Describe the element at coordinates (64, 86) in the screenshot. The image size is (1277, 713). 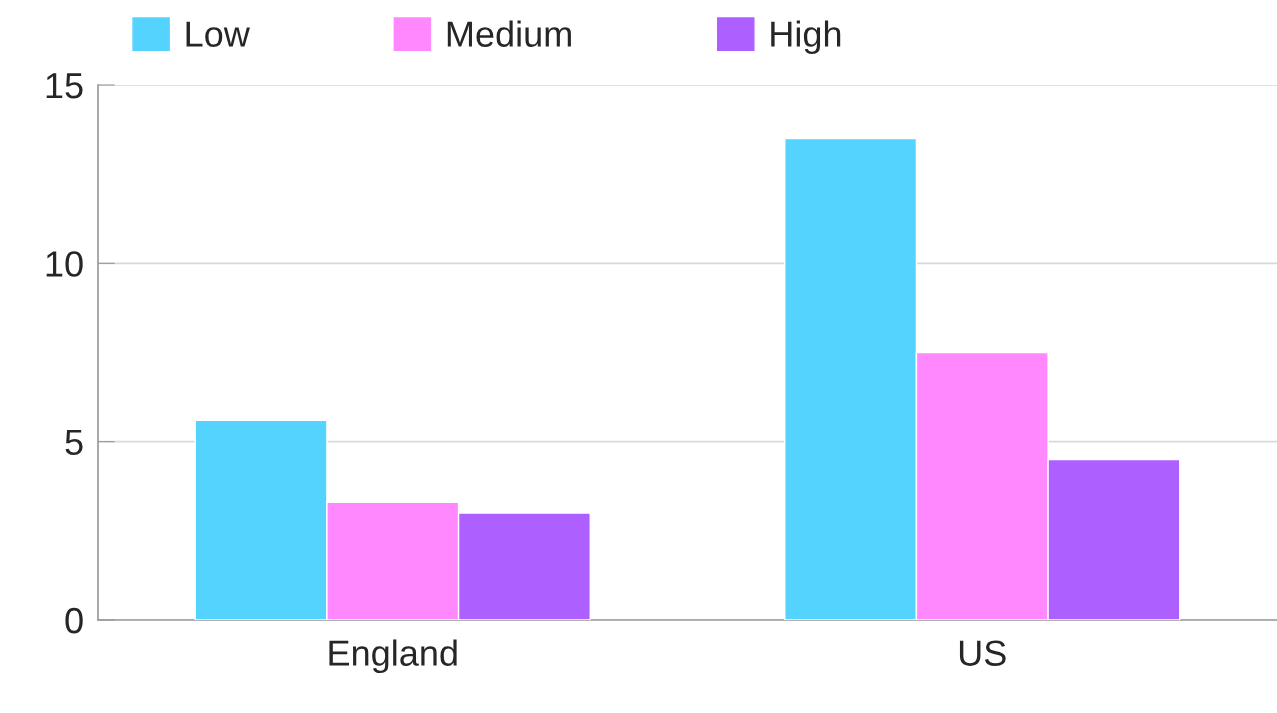
I see `y-tick-label: 15` at that location.